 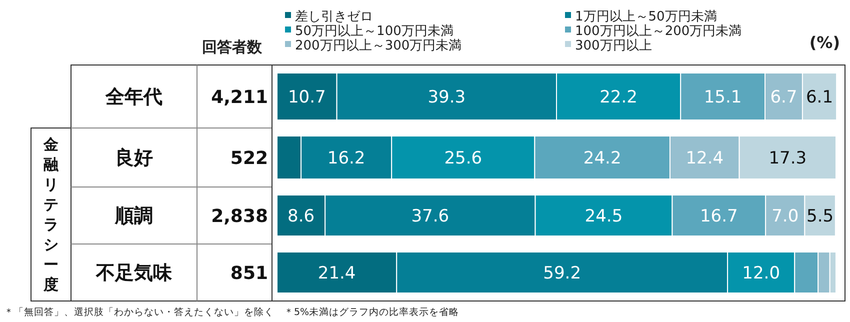 I want to click on text: 金融リテラシー度, so click(x=51, y=215).